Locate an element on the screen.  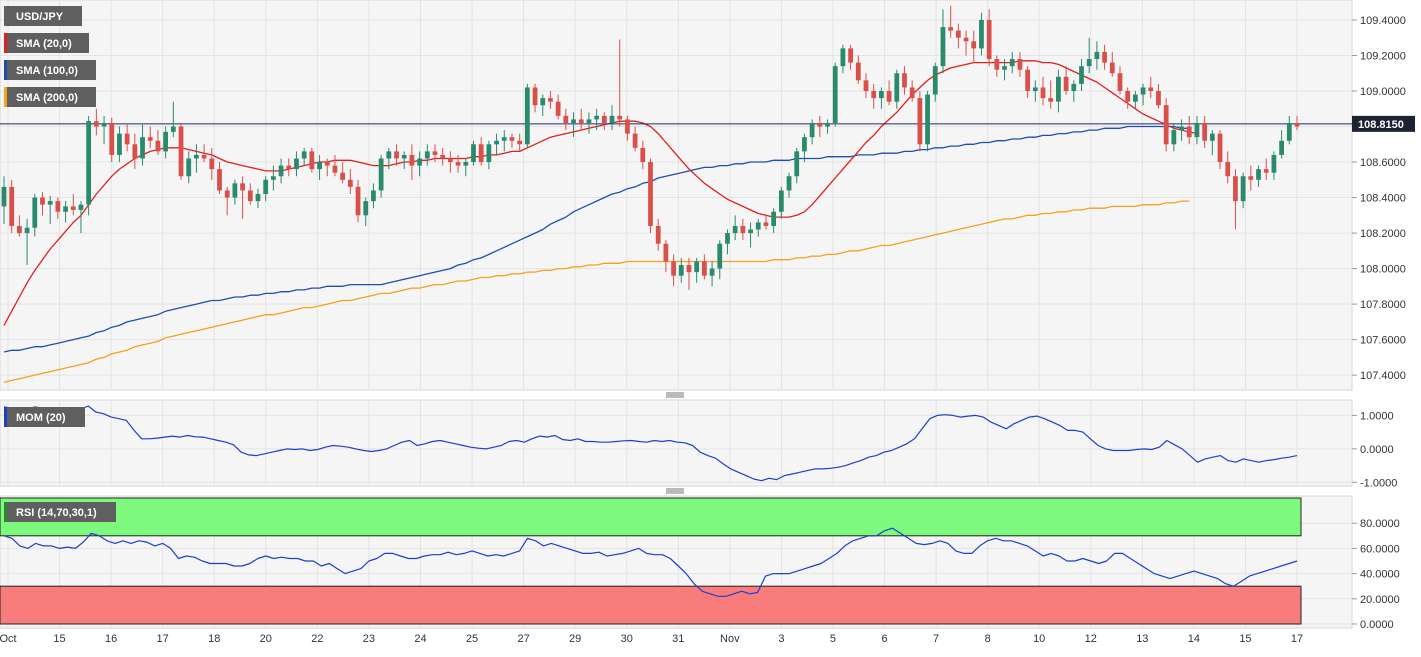
sma20-legend: SMA (20,0) is located at coordinates (46, 43).